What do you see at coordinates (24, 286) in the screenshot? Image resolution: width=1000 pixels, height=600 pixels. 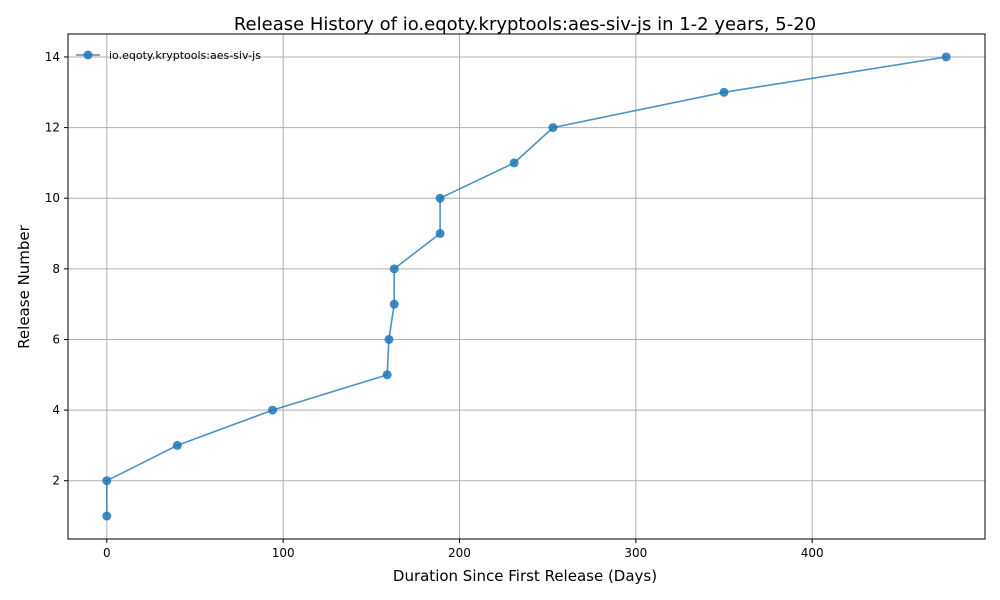 I see `y-axis-label: Release Number` at bounding box center [24, 286].